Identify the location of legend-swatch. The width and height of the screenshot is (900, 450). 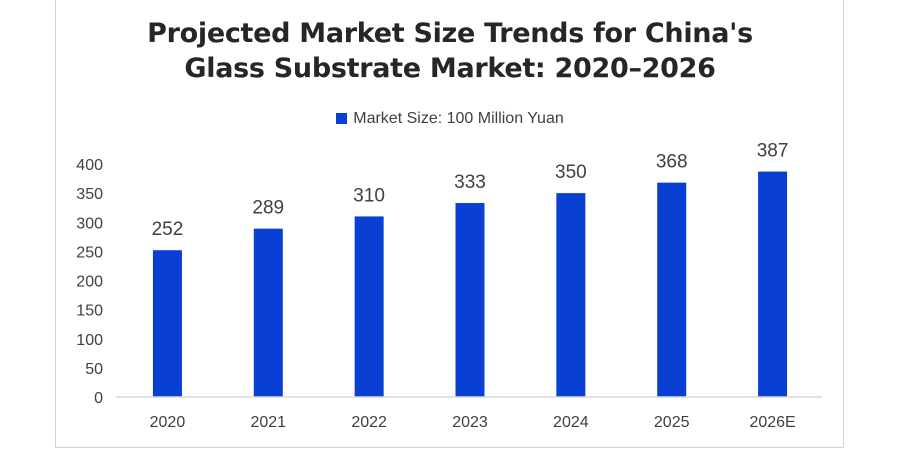
(342, 118).